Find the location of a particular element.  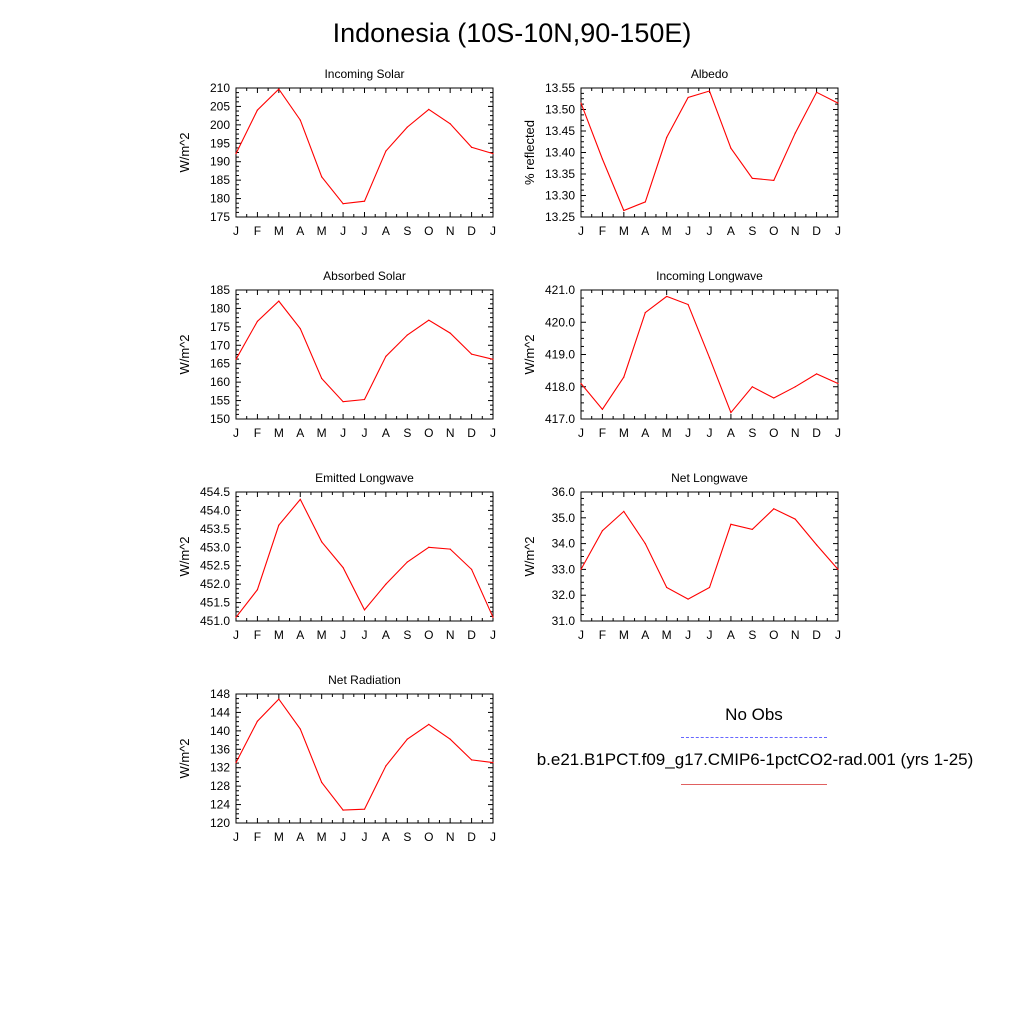

y-tick-label: 454.5 is located at coordinates (215, 492).